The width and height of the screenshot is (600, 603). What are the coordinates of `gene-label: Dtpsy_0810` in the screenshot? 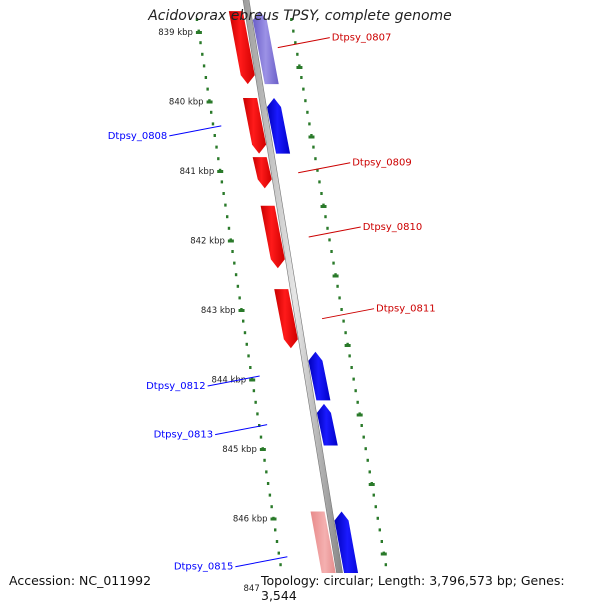 It's located at (393, 227).